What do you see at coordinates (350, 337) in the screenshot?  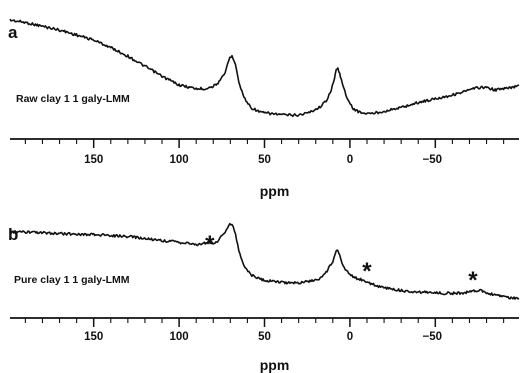 I see `panel-b-tick-label: 0` at bounding box center [350, 337].